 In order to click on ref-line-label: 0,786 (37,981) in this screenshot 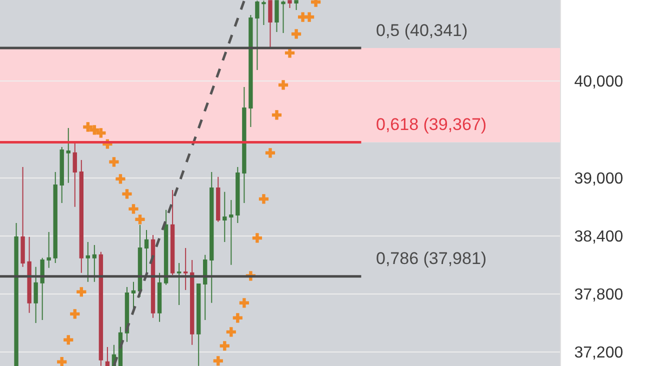, I will do `click(431, 258)`.